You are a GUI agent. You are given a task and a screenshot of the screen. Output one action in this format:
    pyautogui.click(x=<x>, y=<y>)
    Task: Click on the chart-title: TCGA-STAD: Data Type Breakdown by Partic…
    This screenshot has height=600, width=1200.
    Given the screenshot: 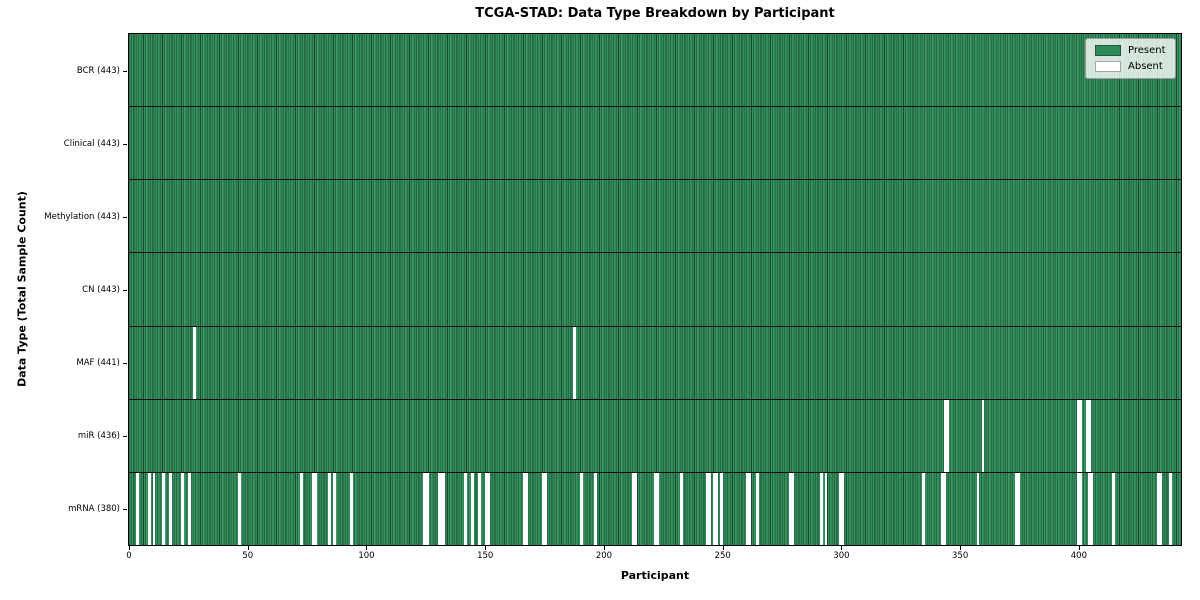 What is the action you would take?
    pyautogui.click(x=655, y=13)
    